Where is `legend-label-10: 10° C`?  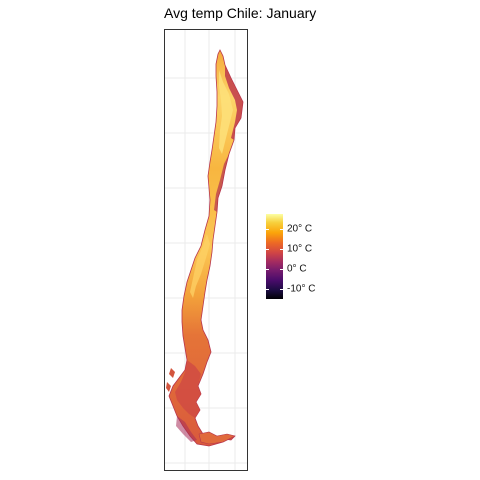 legend-label-10: 10° C is located at coordinates (300, 249).